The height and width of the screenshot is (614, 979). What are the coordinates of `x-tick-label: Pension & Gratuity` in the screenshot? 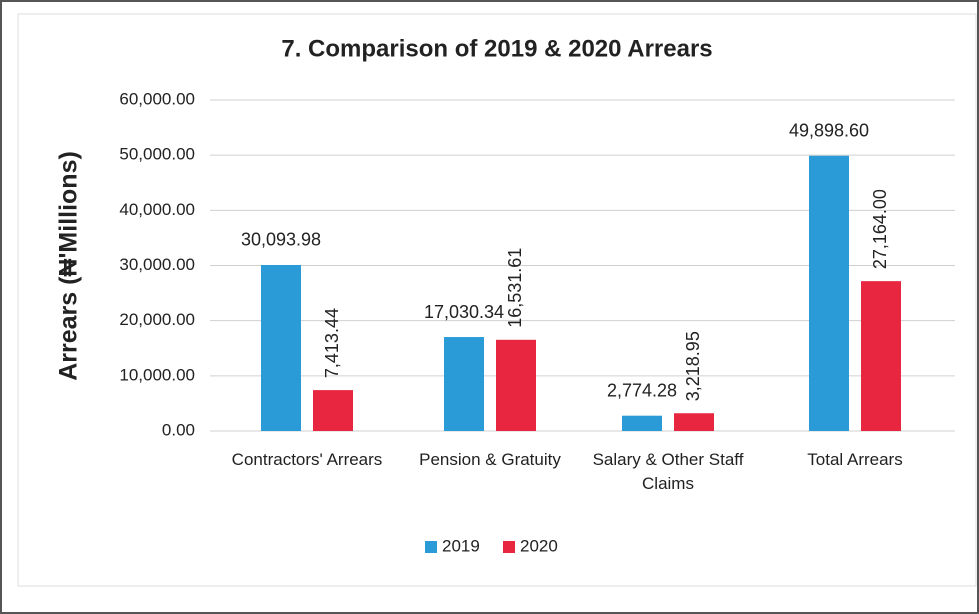 It's located at (490, 459).